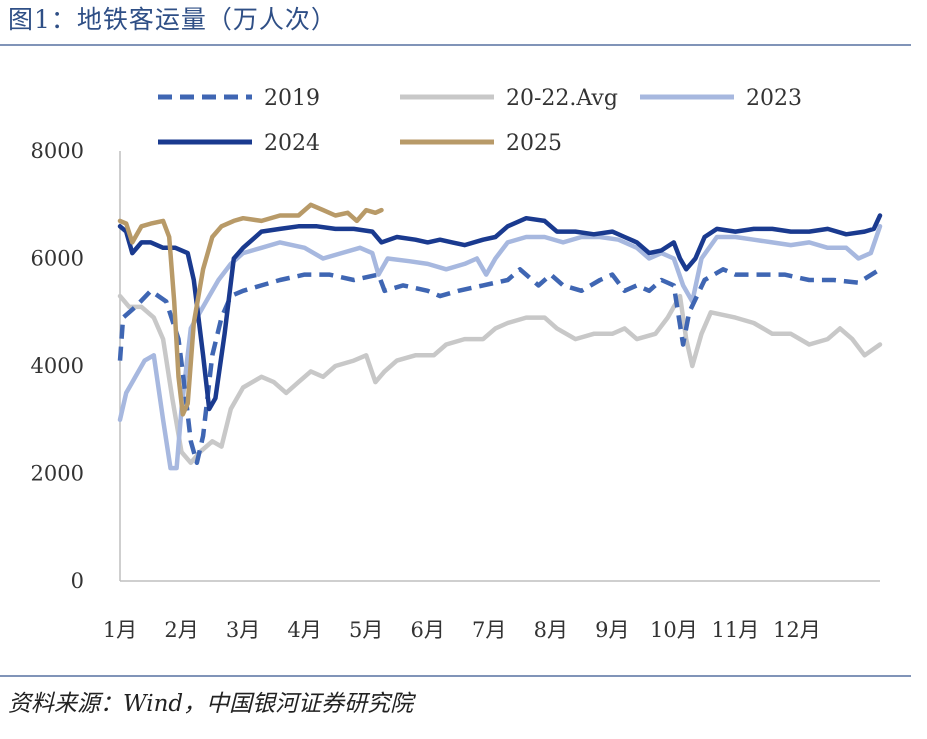 This screenshot has width=927, height=739. Describe the element at coordinates (736, 630) in the screenshot. I see `x-tick-label: 11月` at that location.